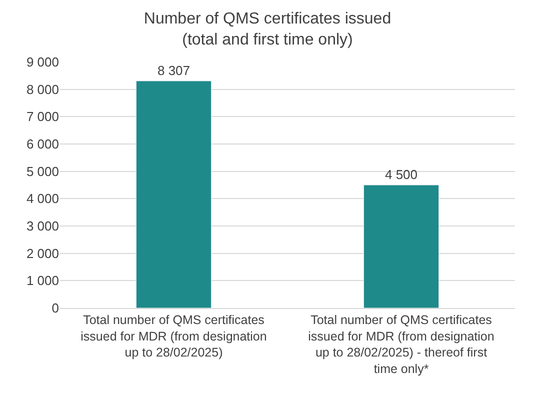 The height and width of the screenshot is (393, 535). I want to click on y-tick-label: 2 000, so click(42, 253).